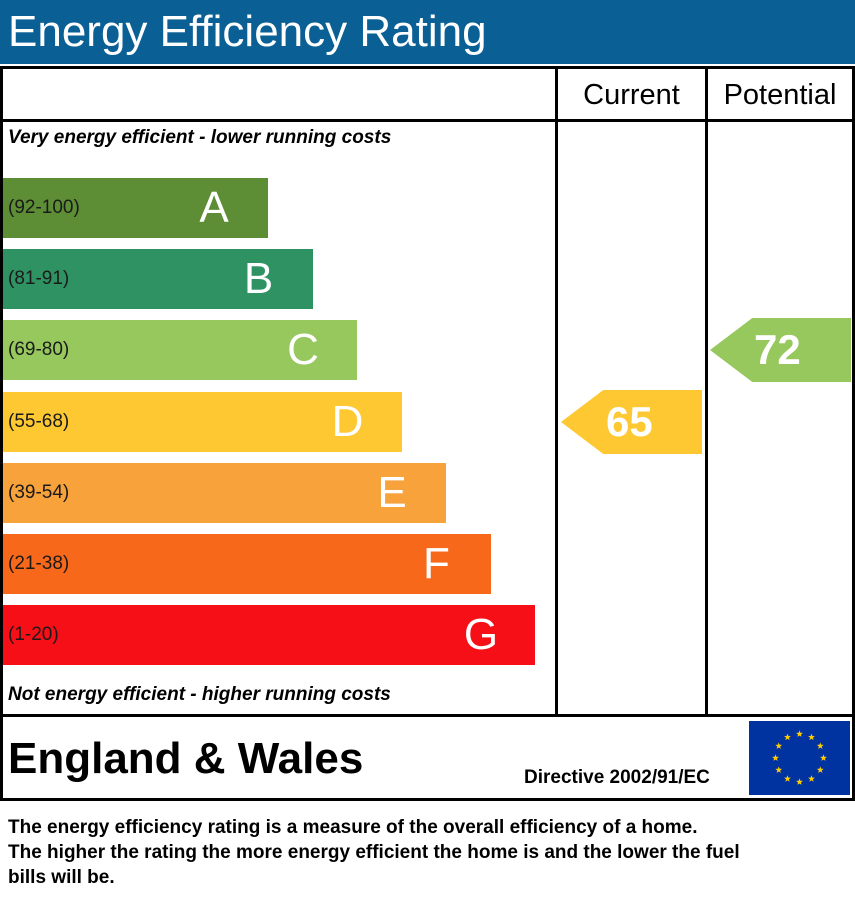  I want to click on page-title: Energy Efficiency Rating, so click(247, 31).